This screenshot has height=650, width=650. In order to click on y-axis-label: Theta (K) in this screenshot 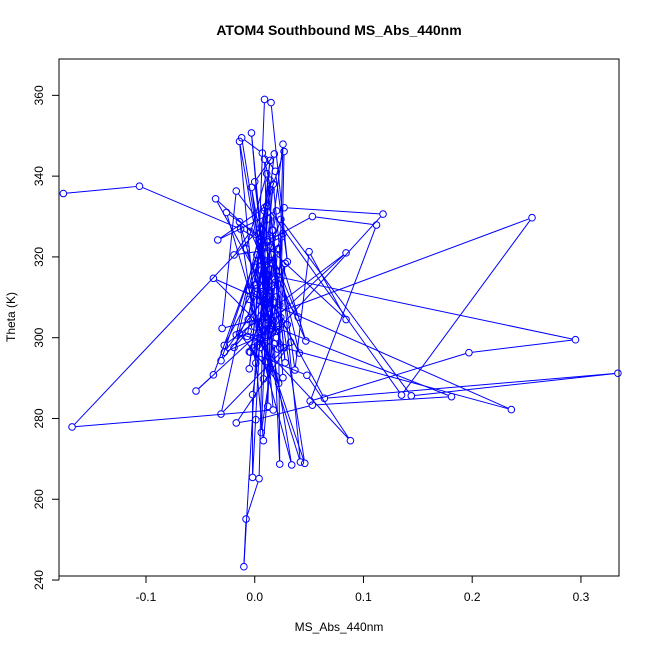, I will do `click(11, 317)`.